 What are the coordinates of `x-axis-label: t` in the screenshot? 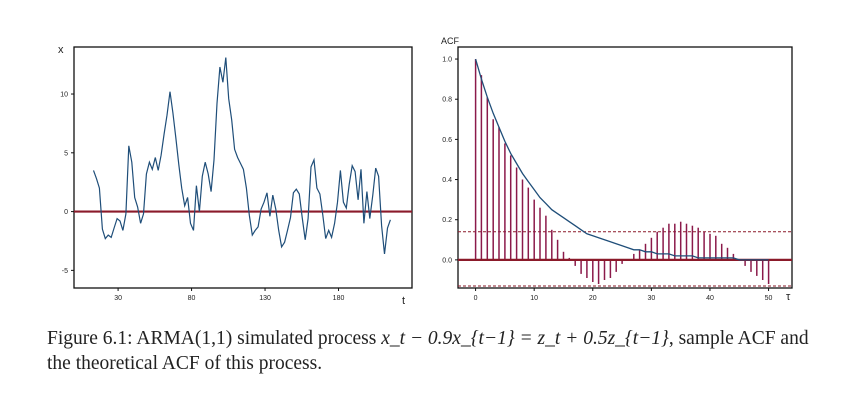 It's located at (403, 301).